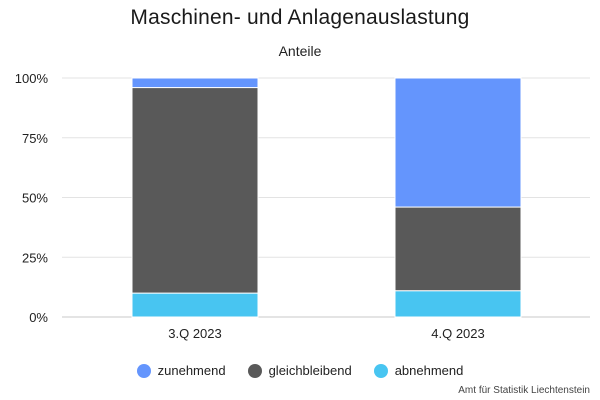  I want to click on y-tick-label: 75%, so click(35, 138).